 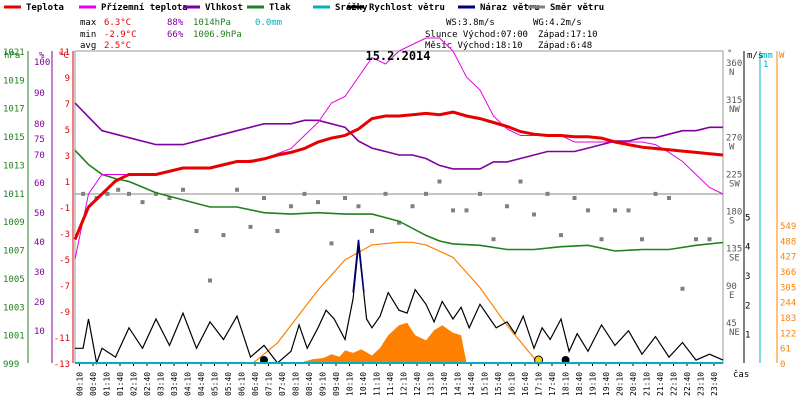 I want to click on stats-temp: 2.5°C, so click(x=117, y=46).